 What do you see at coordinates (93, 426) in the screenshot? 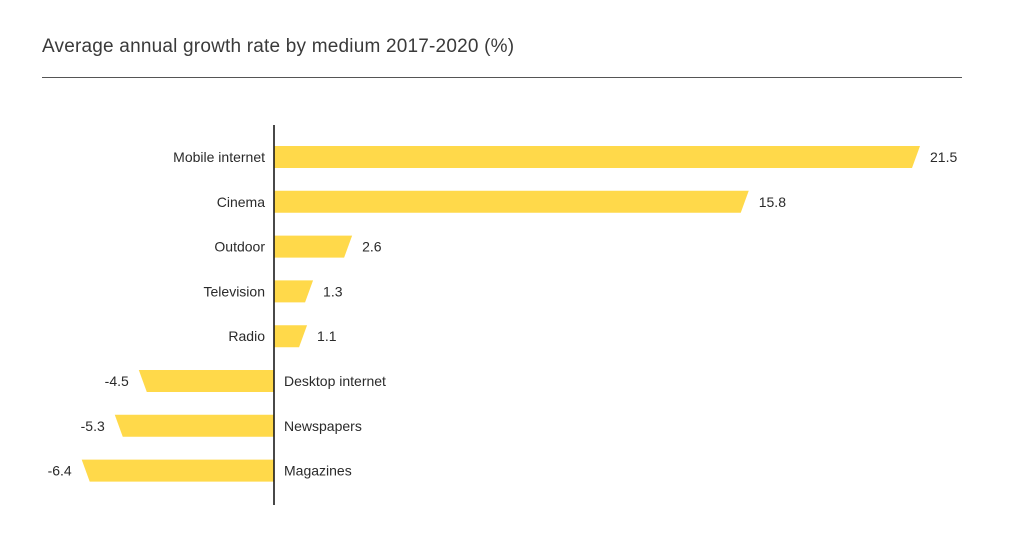
I see `value-label-newspapers: -5.3` at bounding box center [93, 426].